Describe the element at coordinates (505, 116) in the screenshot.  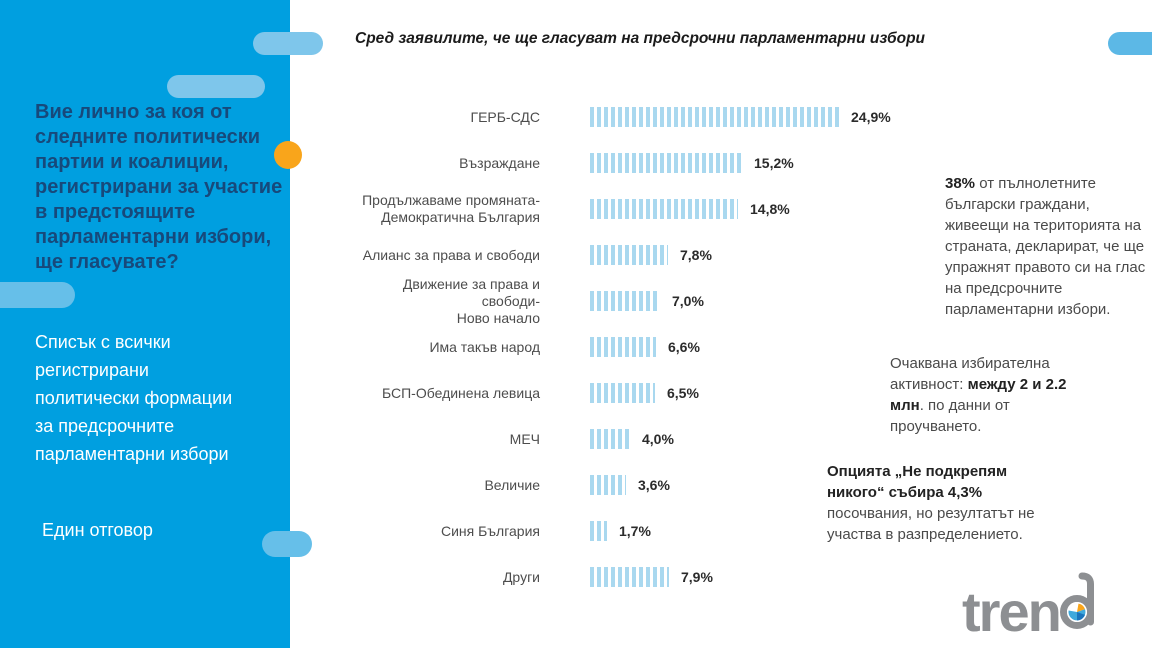
I see `party-label: ГЕРБ-СДС` at that location.